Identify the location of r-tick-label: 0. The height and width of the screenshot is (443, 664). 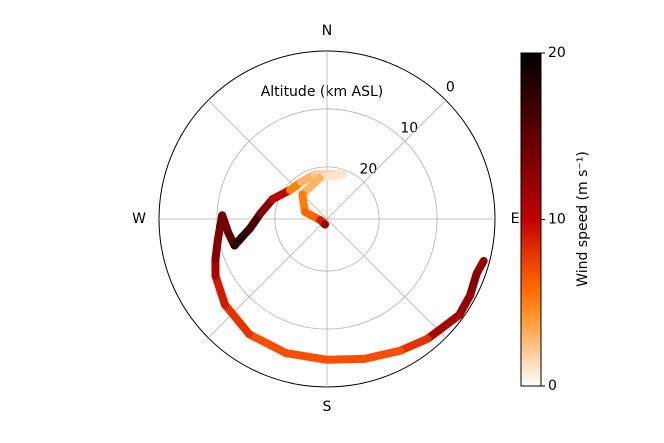
(450, 88).